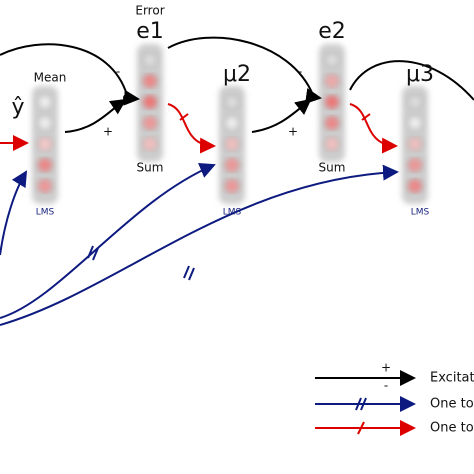  What do you see at coordinates (64, 69) in the screenshot?
I see `arc-mean` at bounding box center [64, 69].